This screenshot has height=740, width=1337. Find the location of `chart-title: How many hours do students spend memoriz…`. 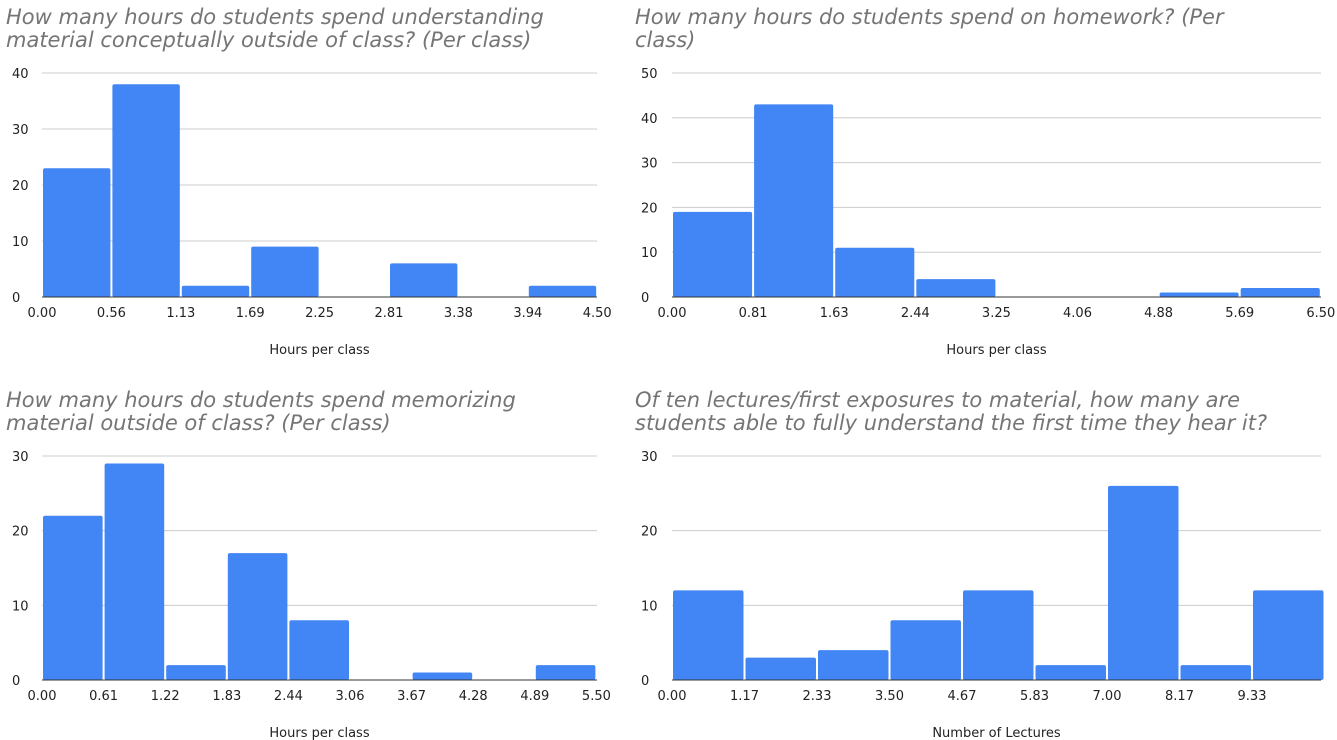

chart-title: How many hours do students spend memoriz… is located at coordinates (261, 411).